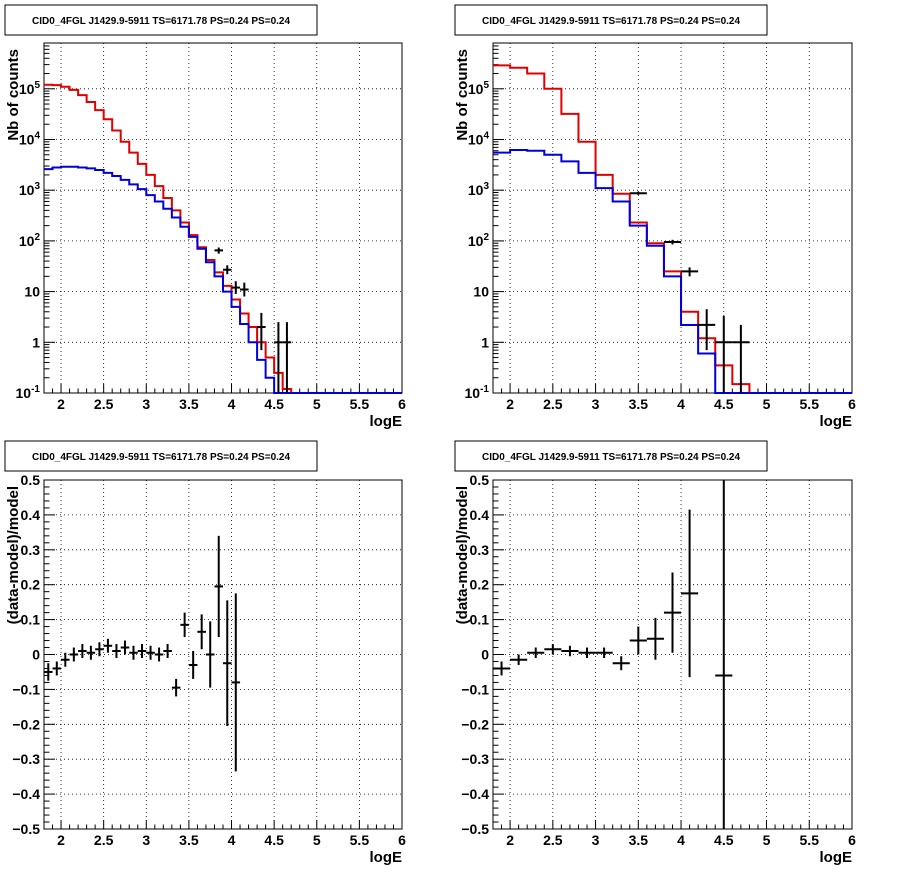  I want to click on title-box, so click(161, 456).